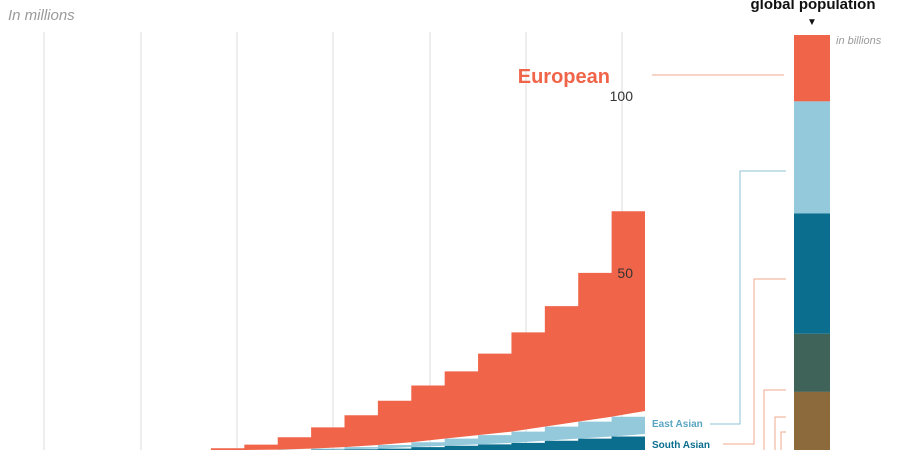  I want to click on bar-segment-brown, so click(812, 420).